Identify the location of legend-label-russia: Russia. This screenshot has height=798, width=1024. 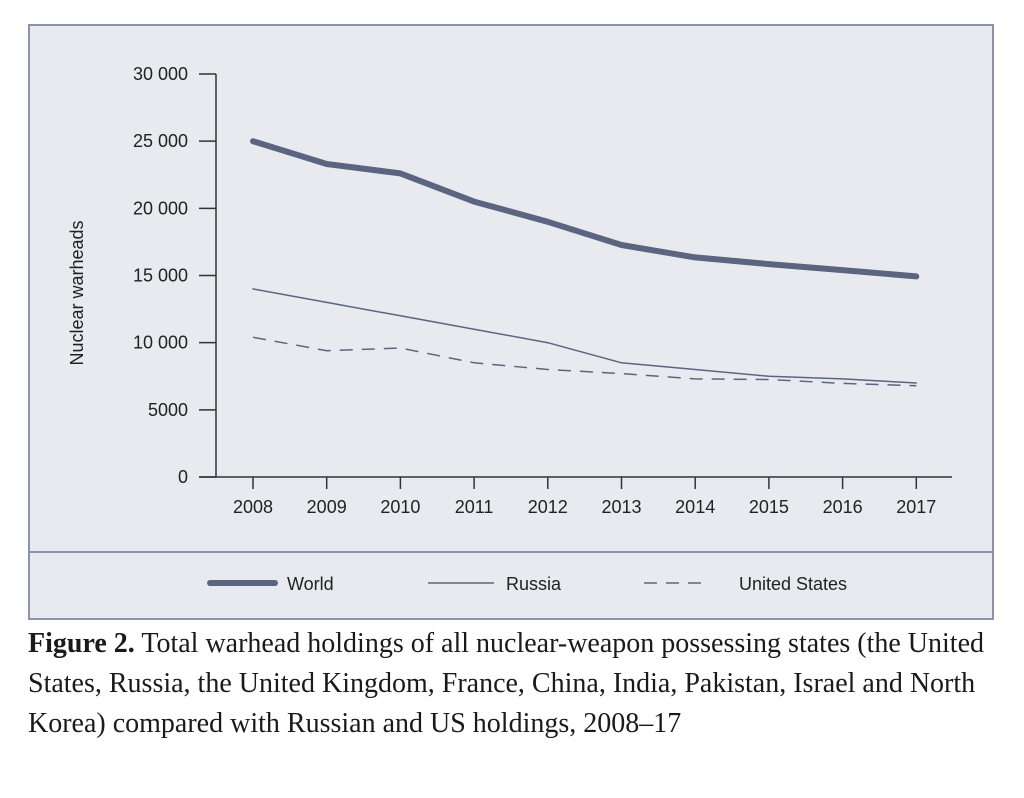
(534, 584).